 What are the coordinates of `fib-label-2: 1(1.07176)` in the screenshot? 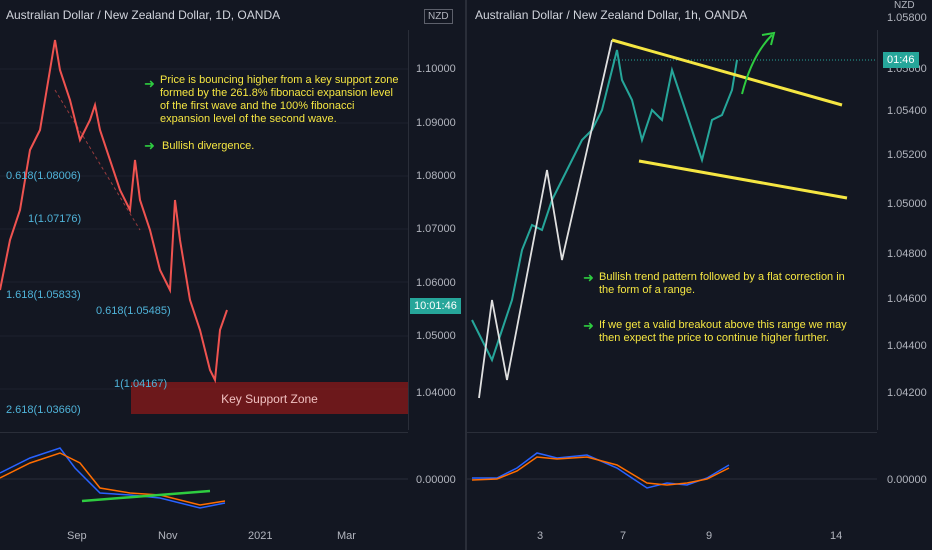 It's located at (55, 219).